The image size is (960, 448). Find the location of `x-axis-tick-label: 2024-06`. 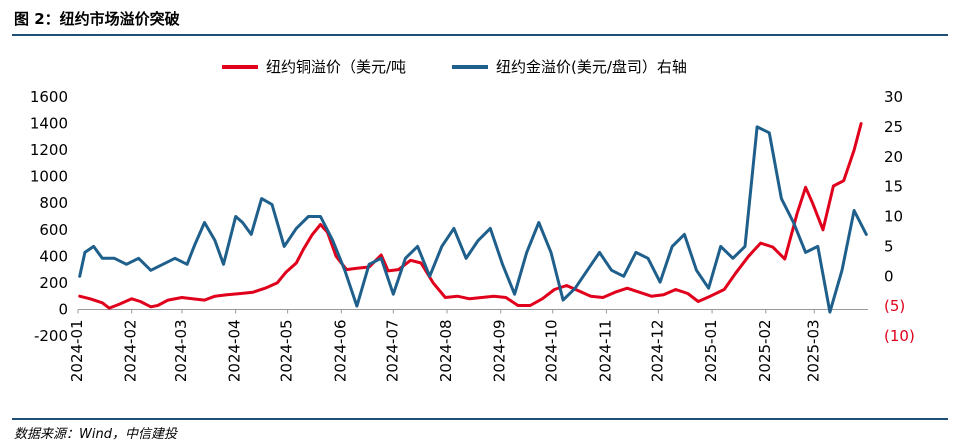

x-axis-tick-label: 2024-06 is located at coordinates (340, 350).